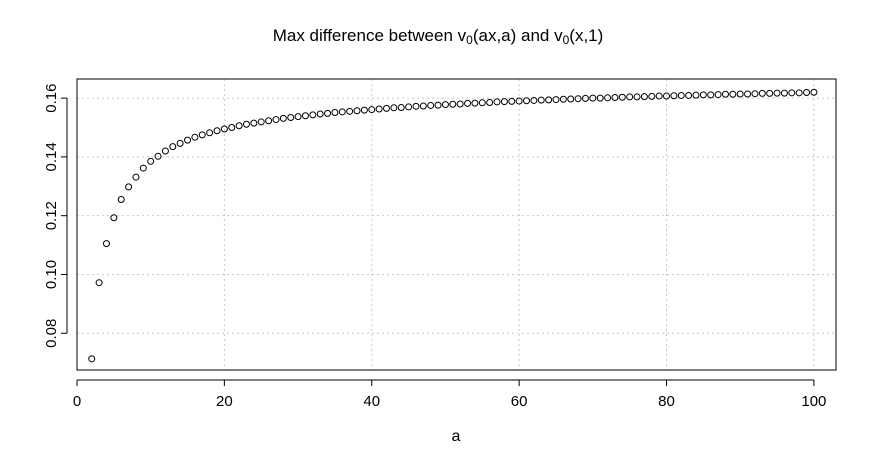 The image size is (876, 469). I want to click on chart-title-subscript-2: 0, so click(566, 40).